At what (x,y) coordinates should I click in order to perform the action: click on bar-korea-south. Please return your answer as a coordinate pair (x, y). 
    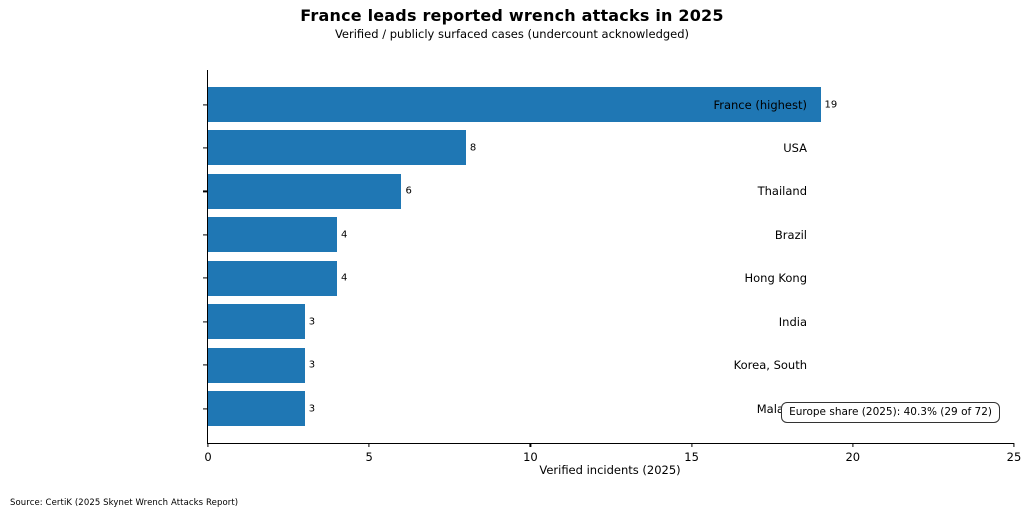
    Looking at the image, I should click on (256, 365).